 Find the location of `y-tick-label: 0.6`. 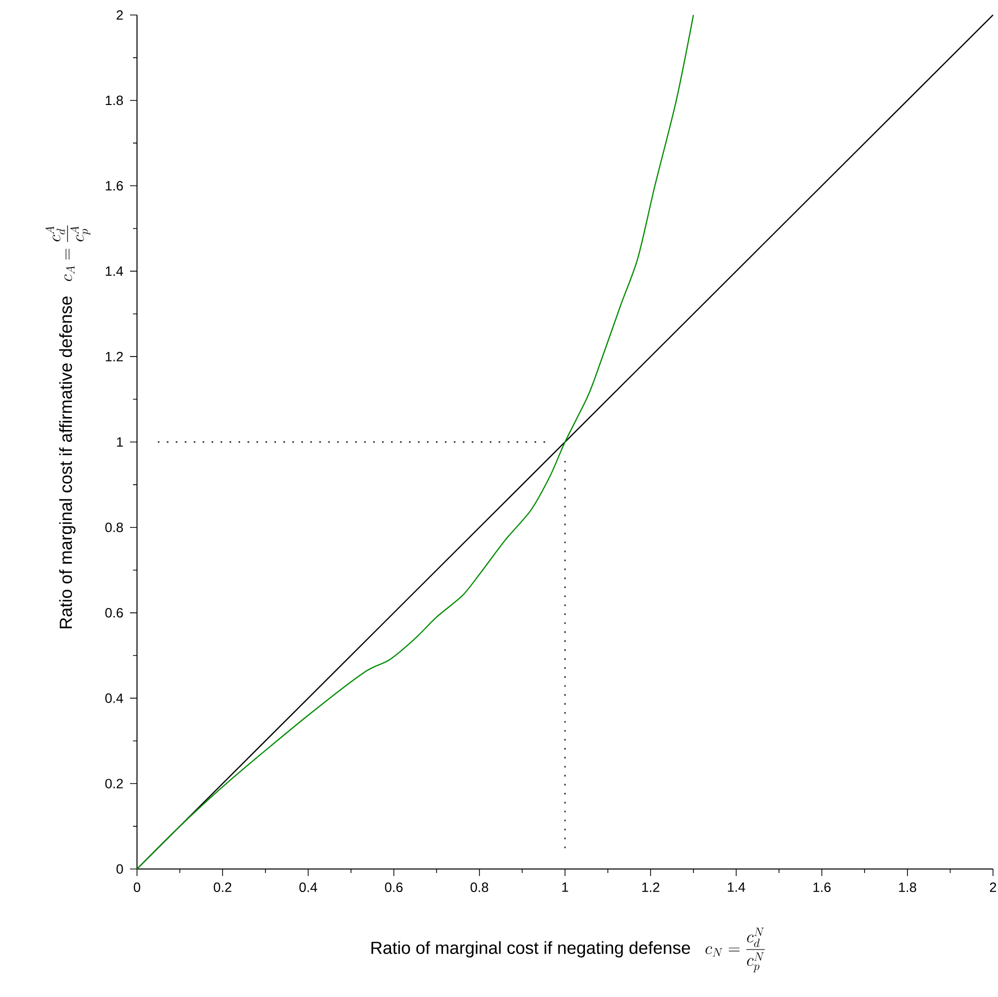

y-tick-label: 0.6 is located at coordinates (114, 613).